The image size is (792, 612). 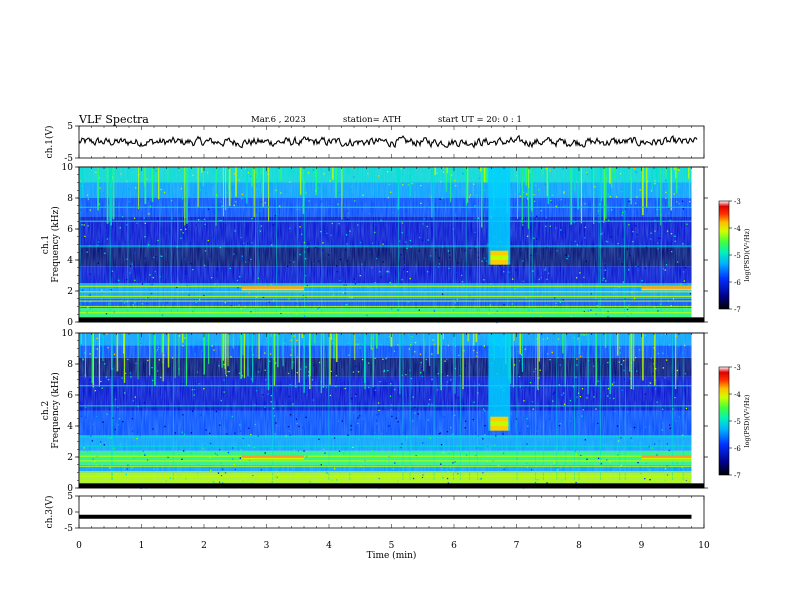 I want to click on ch2-colorbar-label: log(PSD)(V²/Hz), so click(x=747, y=420).